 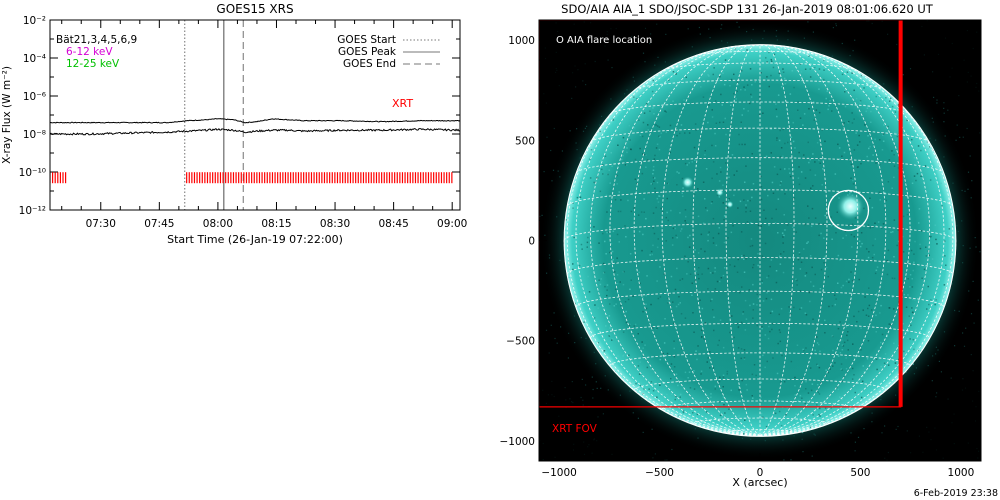 I want to click on active-region, so click(x=719, y=192).